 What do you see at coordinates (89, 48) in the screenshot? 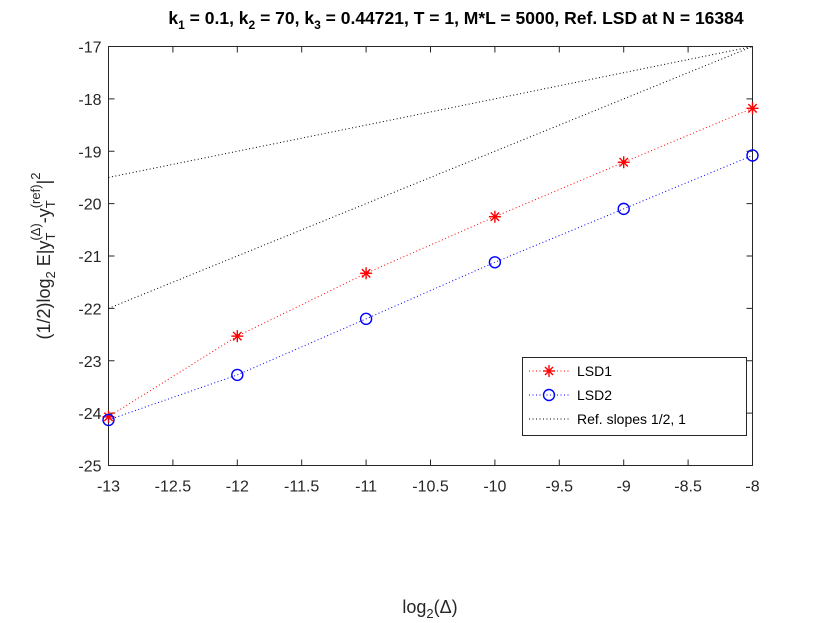
I see `y-tick-label: -17` at bounding box center [89, 48].